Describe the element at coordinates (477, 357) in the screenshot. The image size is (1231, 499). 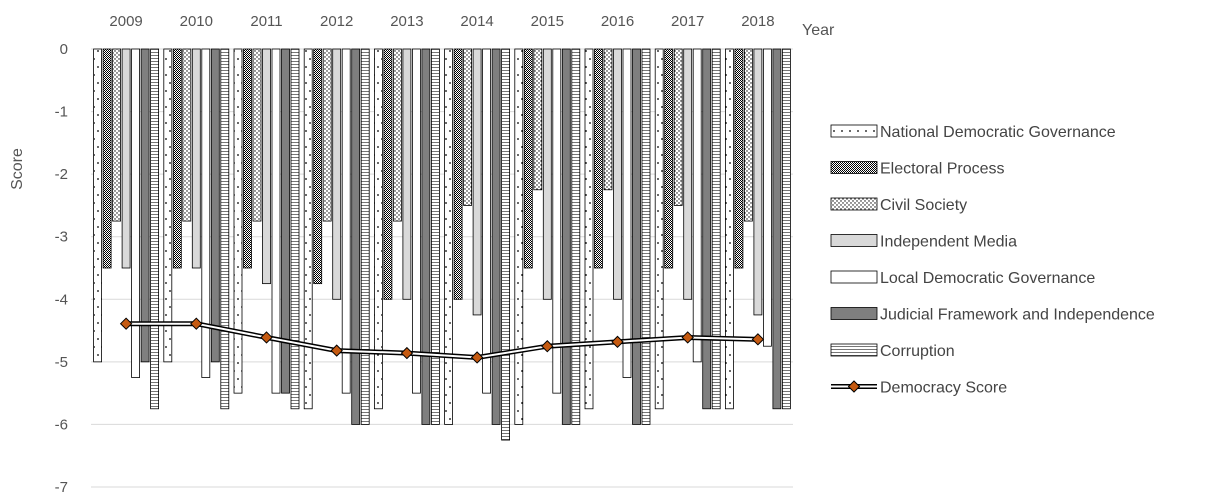
I see `democracy-score-point-2014` at that location.